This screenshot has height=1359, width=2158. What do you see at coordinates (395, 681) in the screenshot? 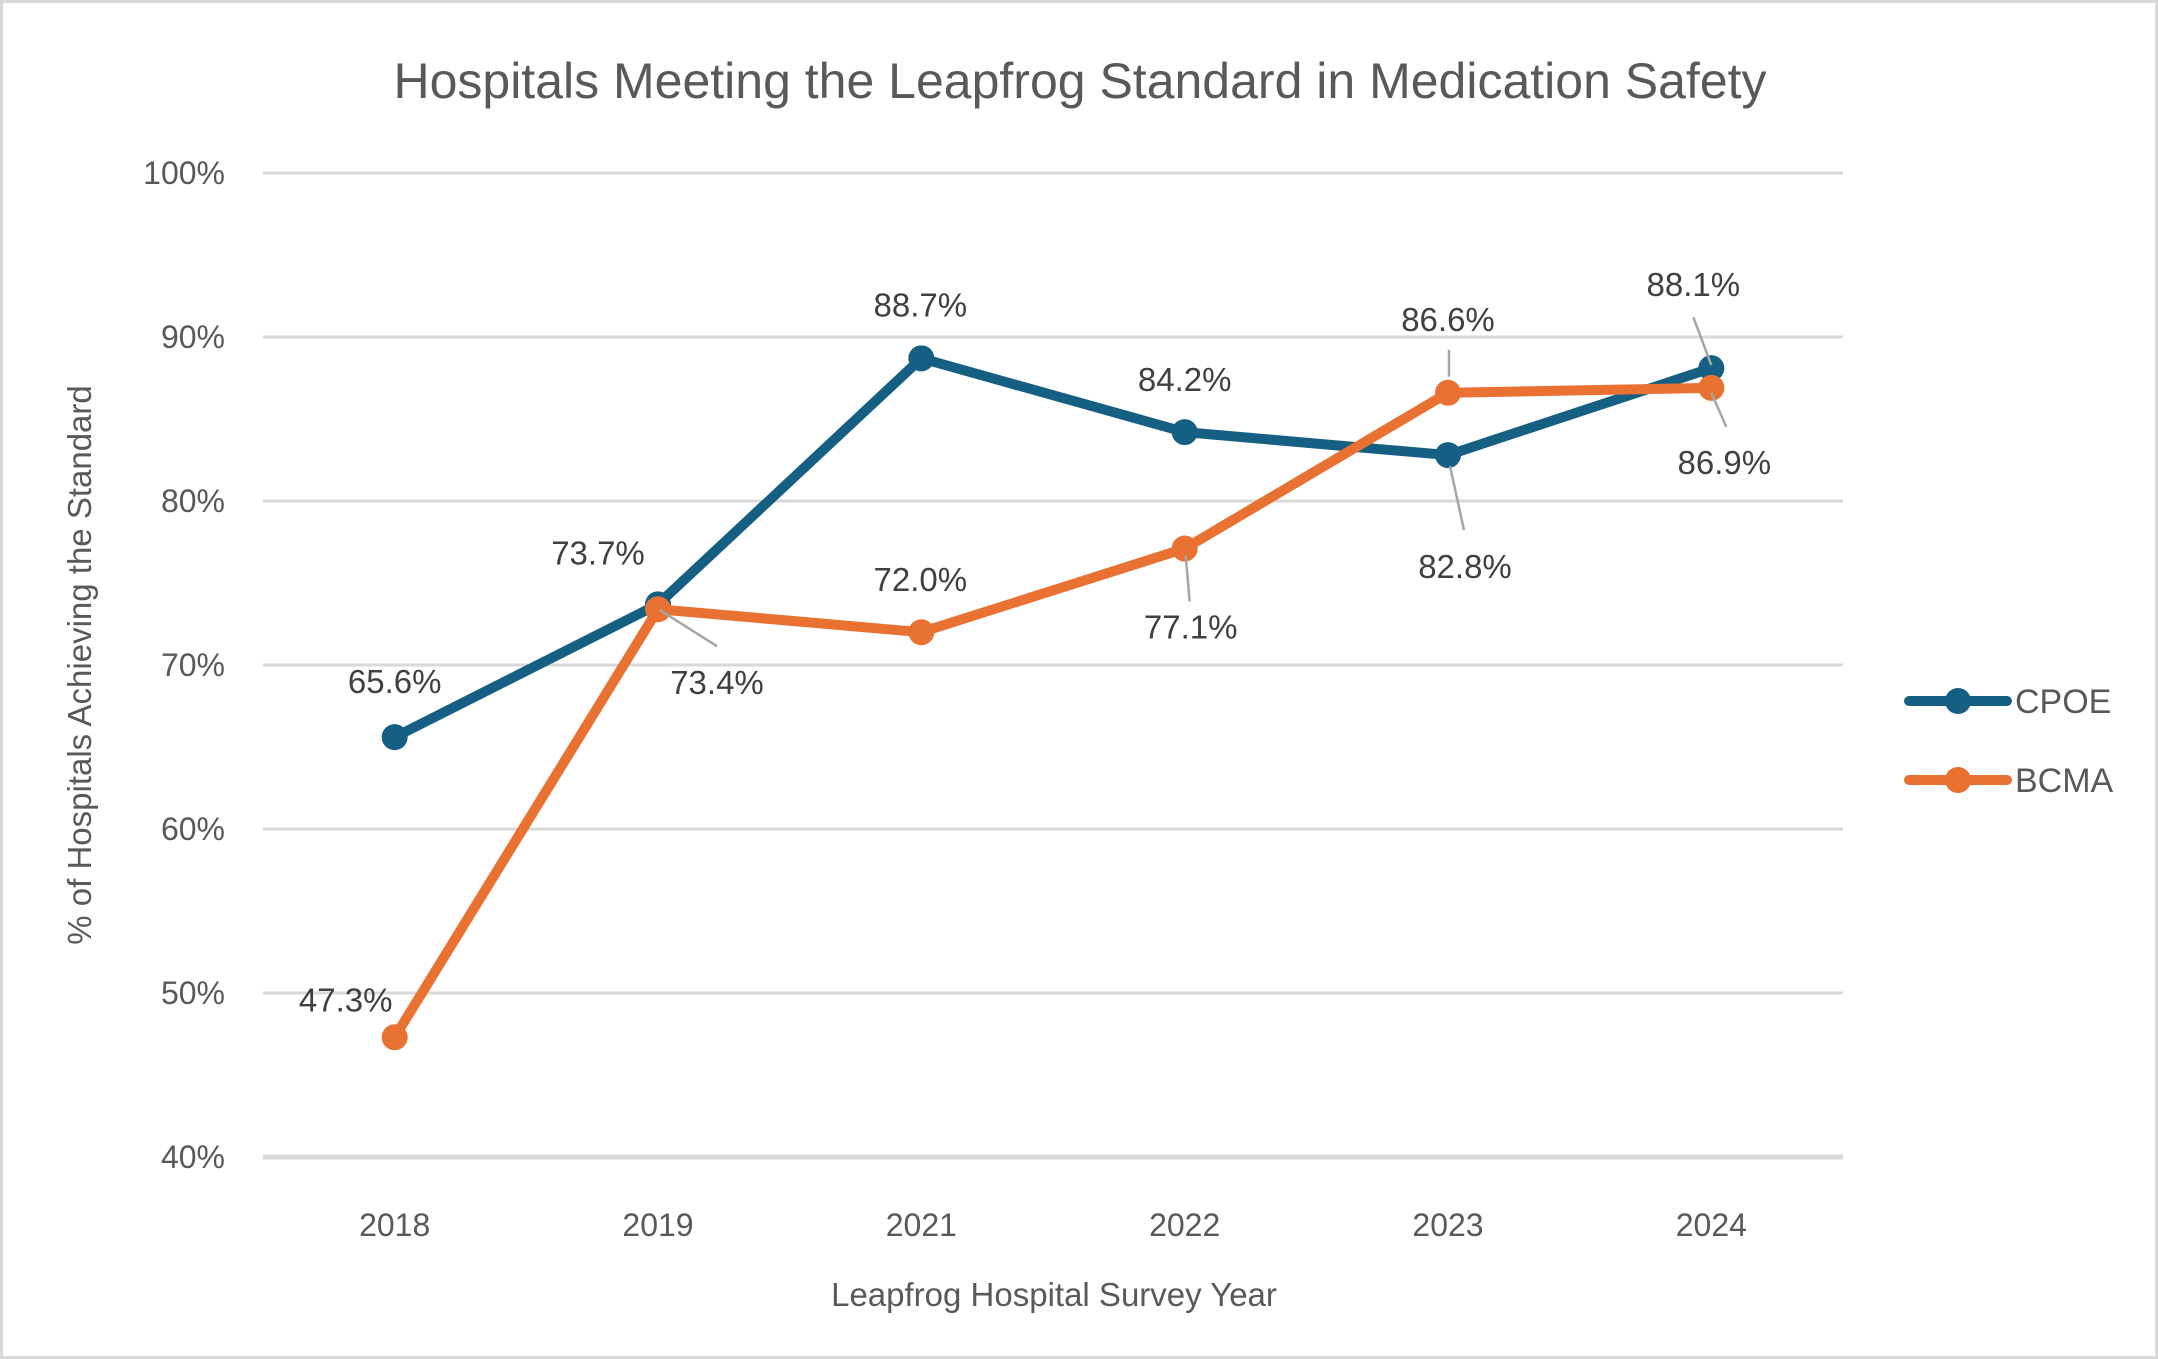
I see `data-label-cpoe: 65.6%` at bounding box center [395, 681].